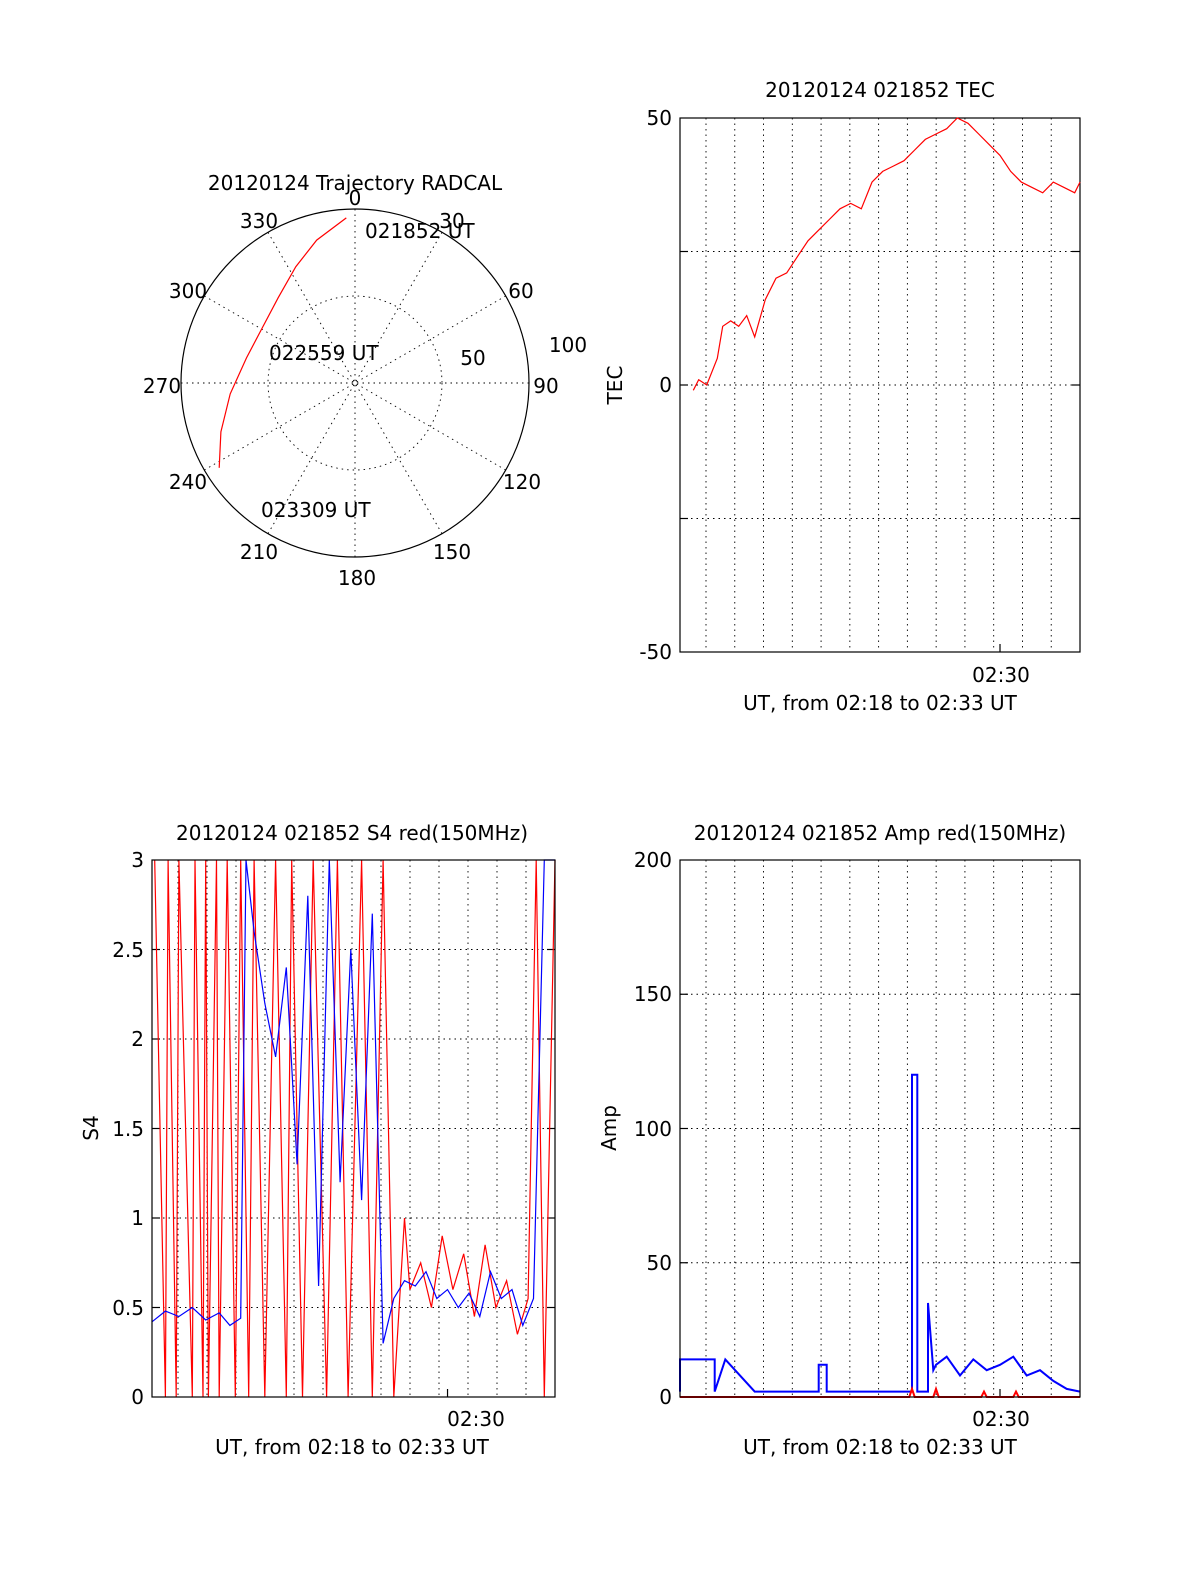 The height and width of the screenshot is (1575, 1200). Describe the element at coordinates (880, 1391) in the screenshot. I see `amp-red-series-line` at that location.